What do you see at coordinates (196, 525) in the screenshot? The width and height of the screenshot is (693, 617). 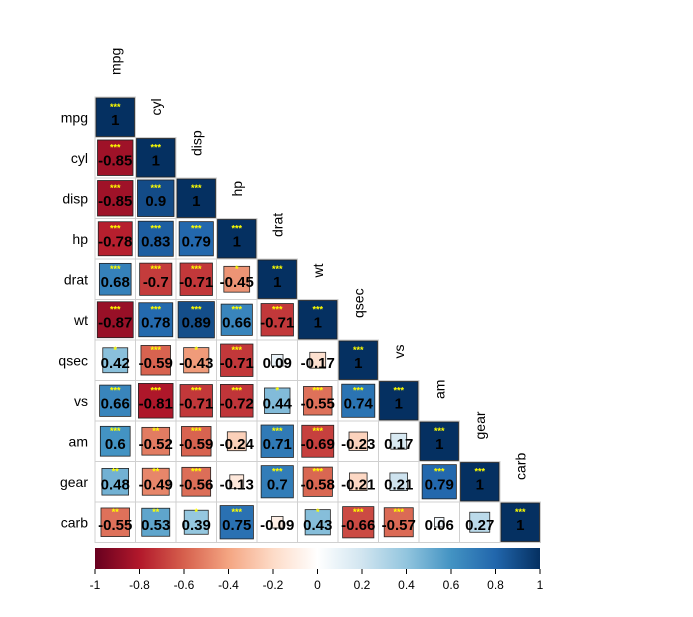 I see `correlation-value: 0.39` at bounding box center [196, 525].